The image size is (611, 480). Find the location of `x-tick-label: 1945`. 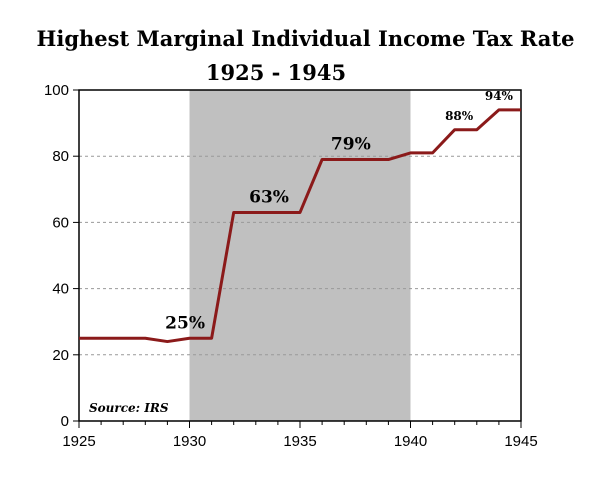

x-tick-label: 1945 is located at coordinates (520, 441).